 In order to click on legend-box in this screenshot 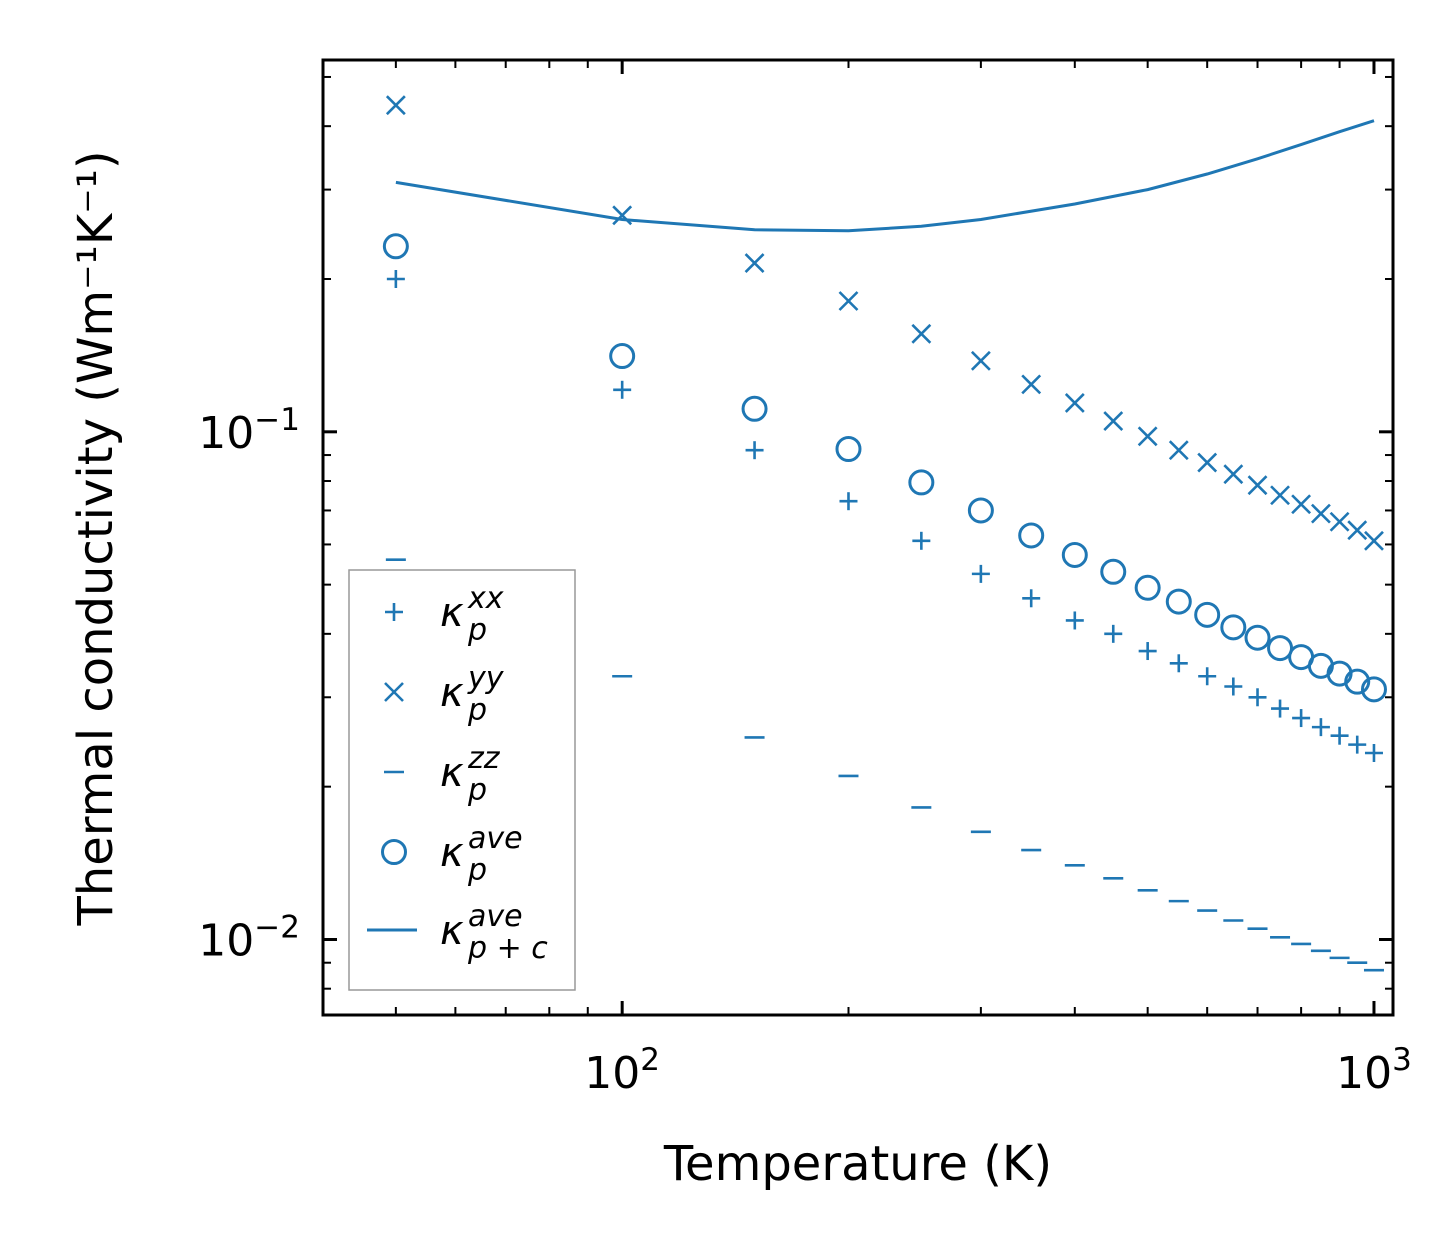, I will do `click(462, 780)`.